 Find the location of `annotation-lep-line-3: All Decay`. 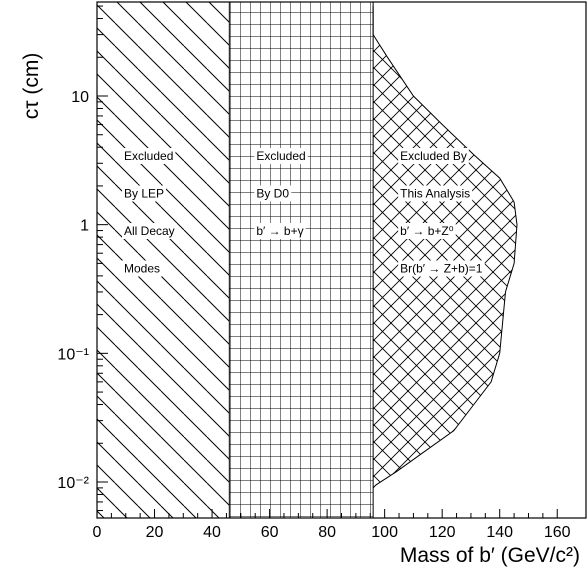

annotation-lep-line-3: All Decay is located at coordinates (149, 231).